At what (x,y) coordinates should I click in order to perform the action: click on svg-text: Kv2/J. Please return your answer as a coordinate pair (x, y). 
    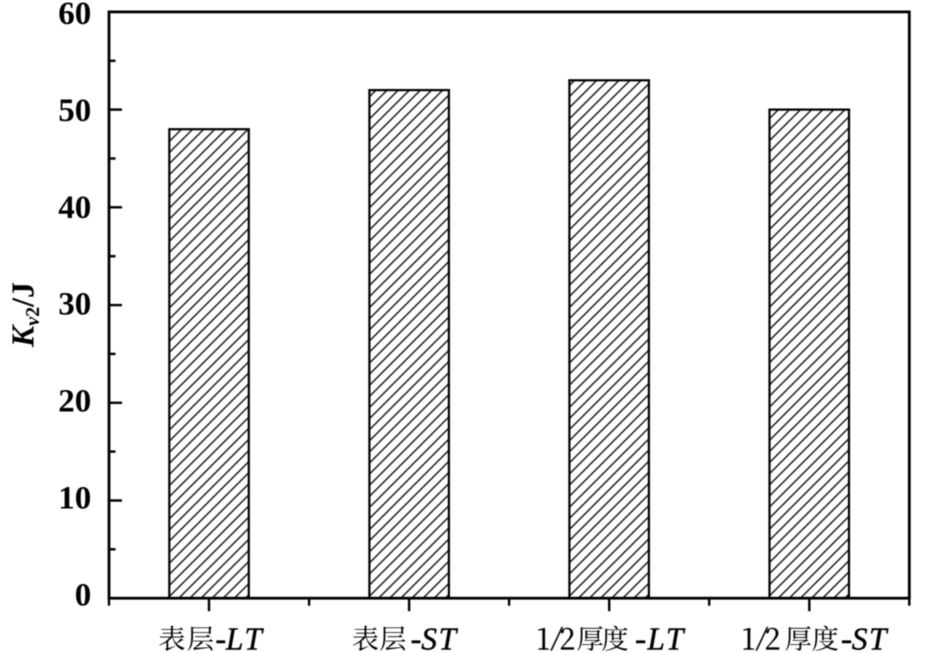
    Looking at the image, I should click on (25, 315).